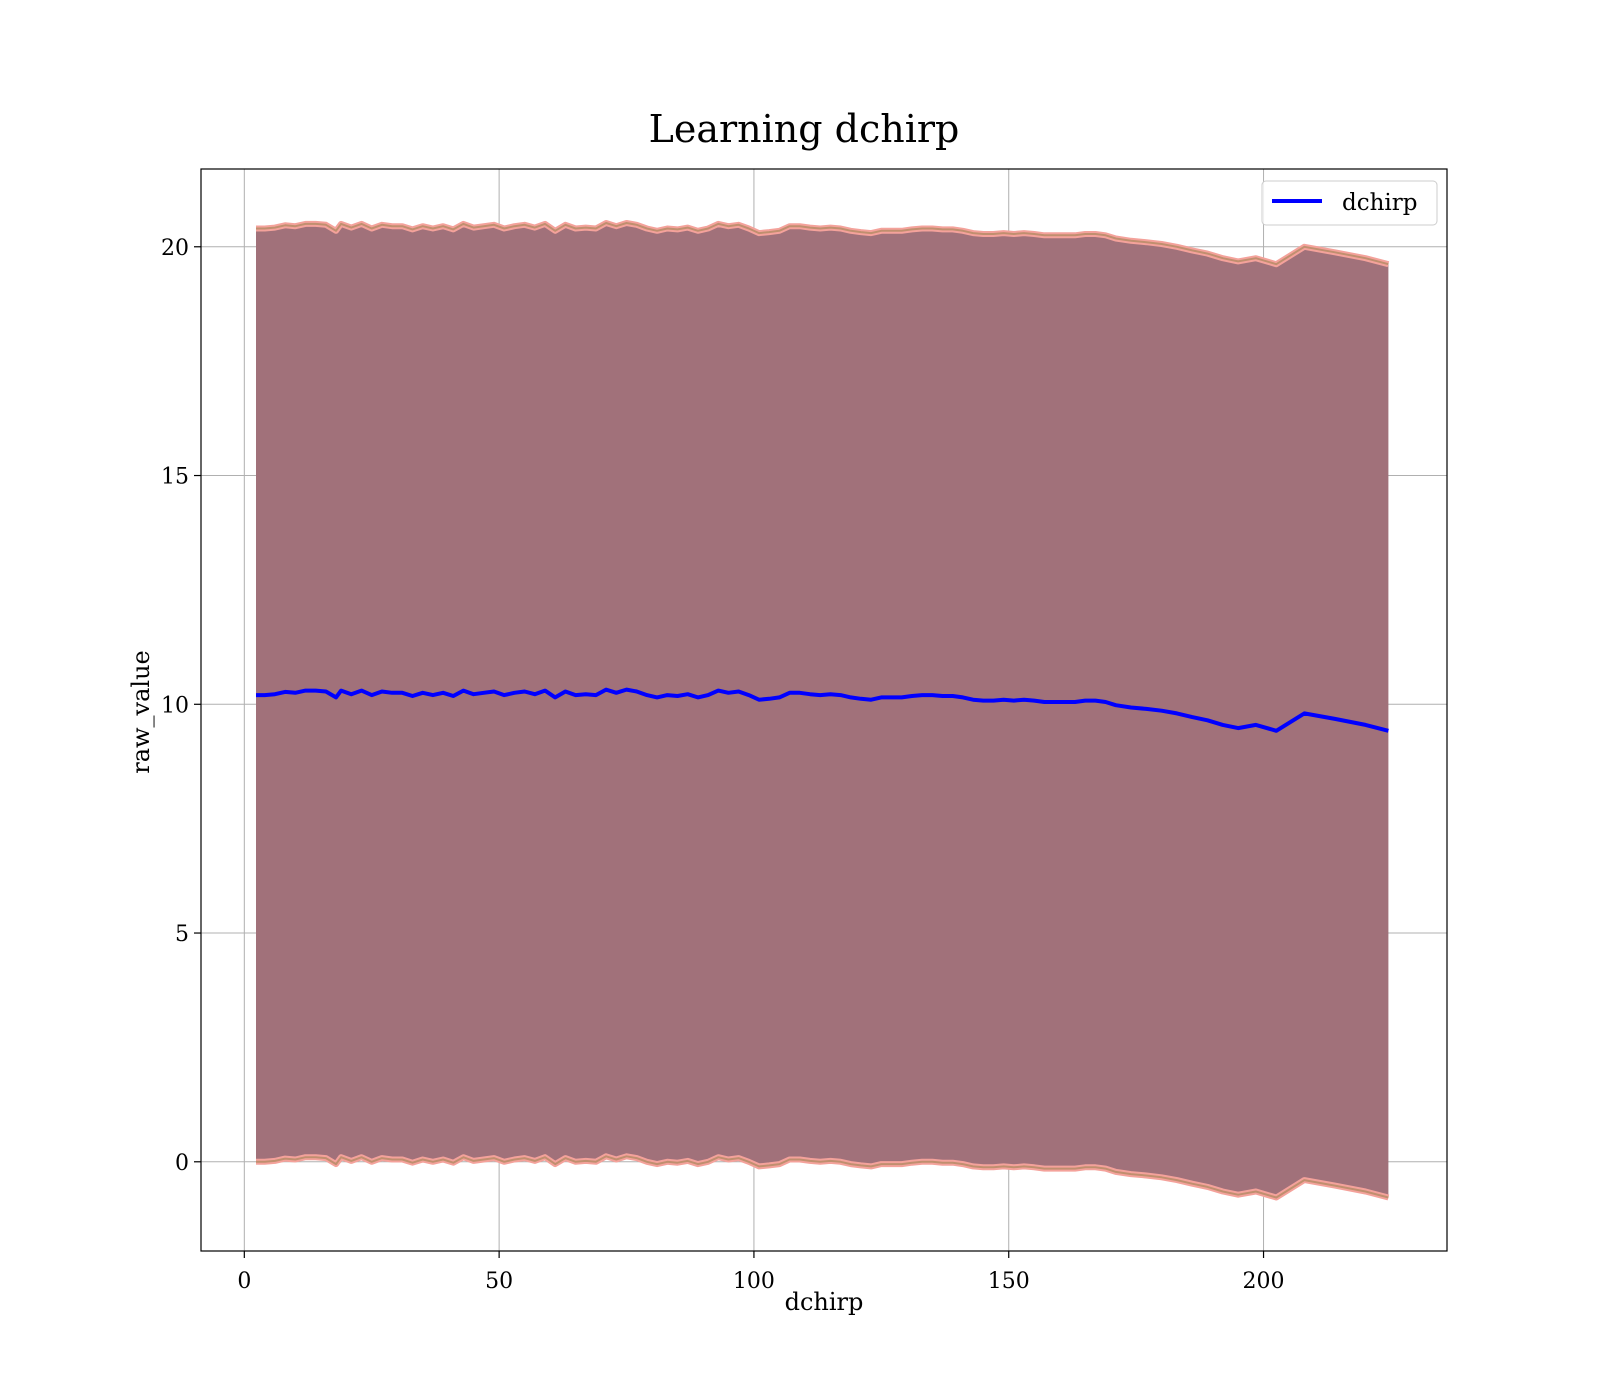 This screenshot has width=1600, height=1400. I want to click on y-tick-label: 0, so click(182, 1163).